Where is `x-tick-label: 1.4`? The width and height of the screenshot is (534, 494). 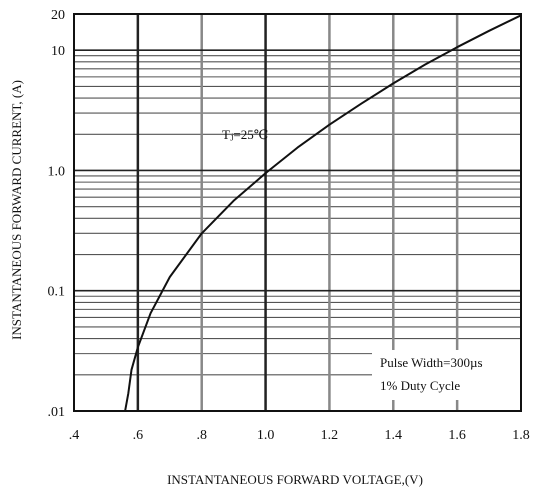
x-tick-label: 1.4 is located at coordinates (394, 435).